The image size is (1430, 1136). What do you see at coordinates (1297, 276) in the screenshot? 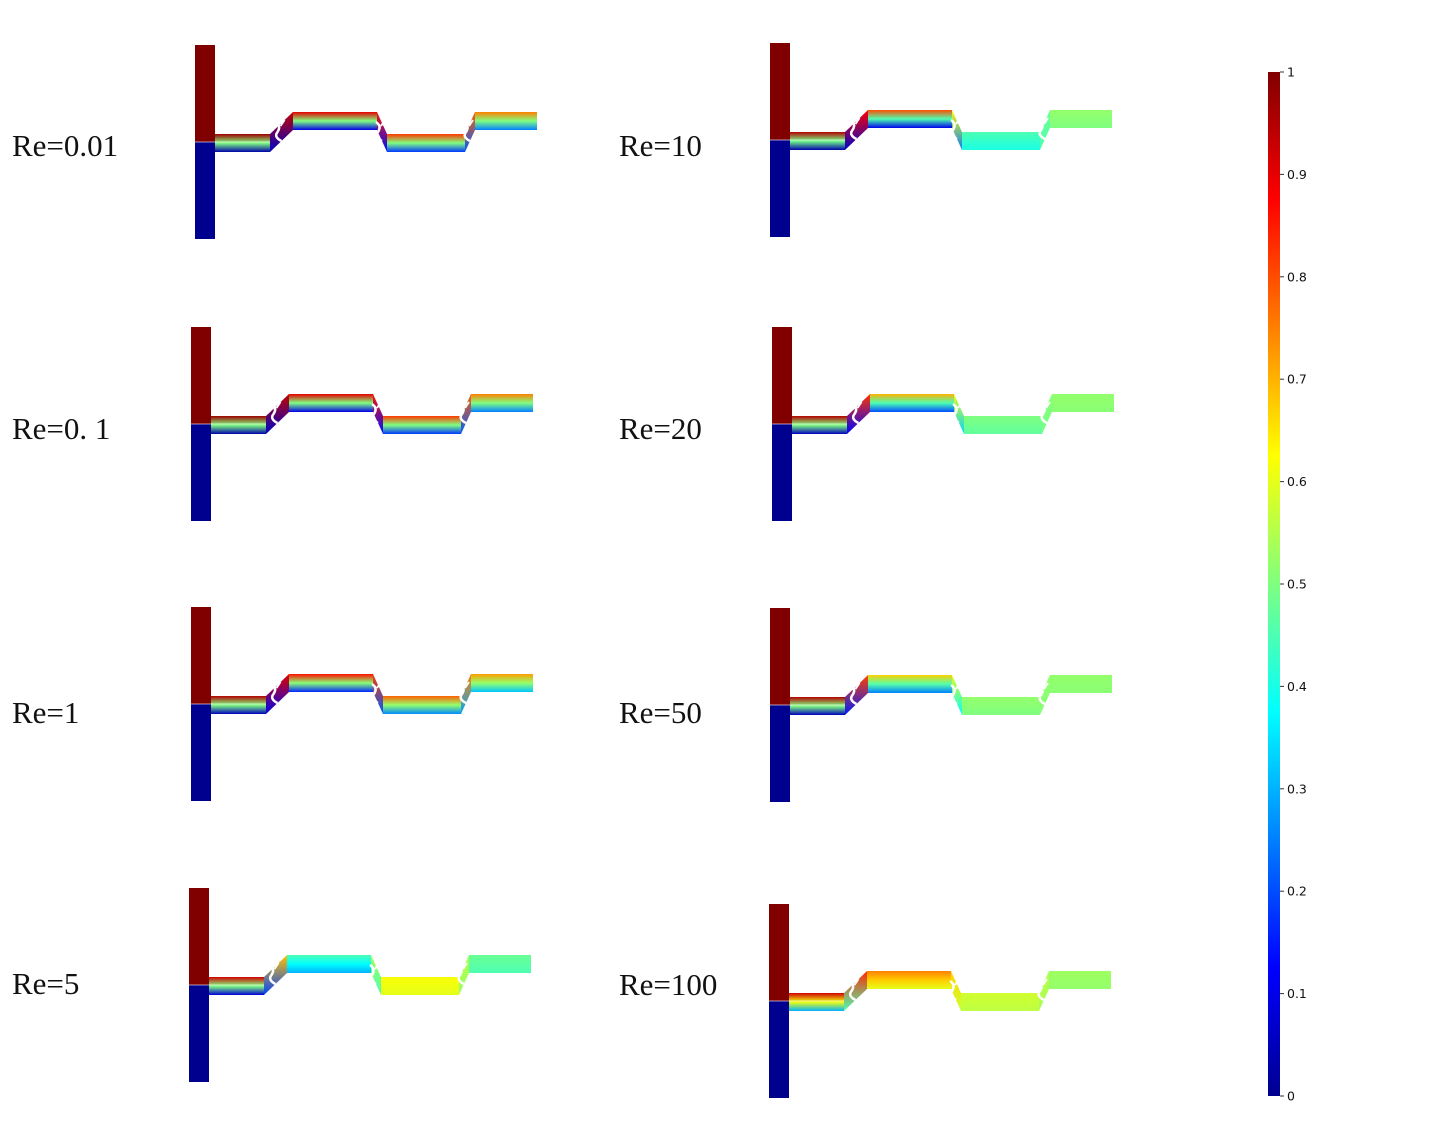
I see `colorbar-tick-label: 0.8` at bounding box center [1297, 276].